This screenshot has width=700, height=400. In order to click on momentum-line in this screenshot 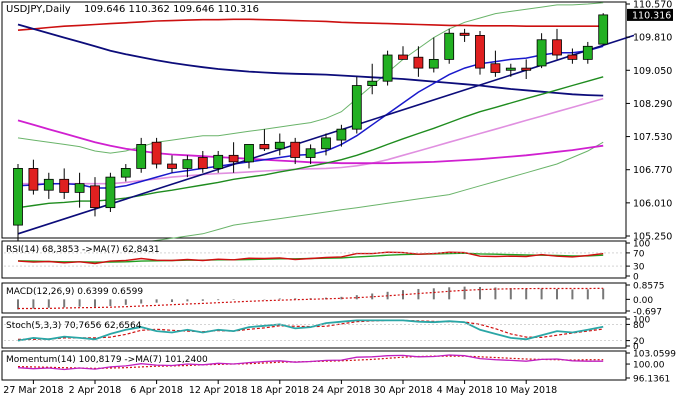, I will do `click(310, 362)`.